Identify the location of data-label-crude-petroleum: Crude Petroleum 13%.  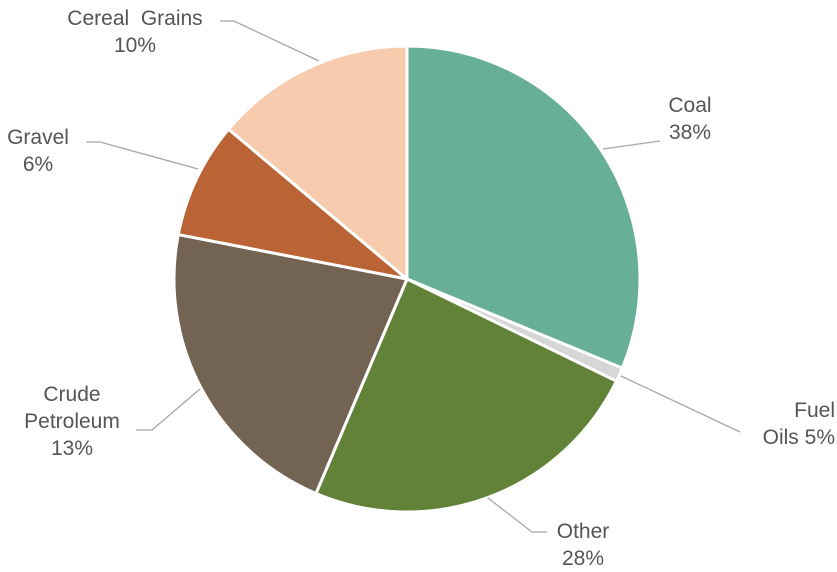
(72, 421).